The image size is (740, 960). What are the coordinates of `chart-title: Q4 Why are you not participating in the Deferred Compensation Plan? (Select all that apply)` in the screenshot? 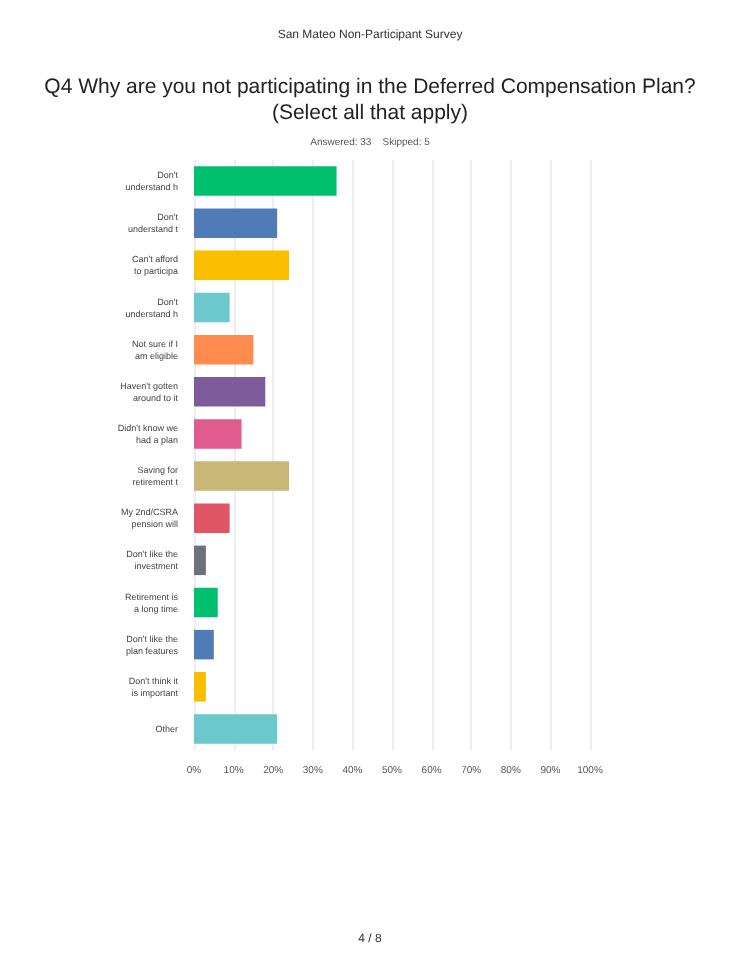 It's located at (370, 100).